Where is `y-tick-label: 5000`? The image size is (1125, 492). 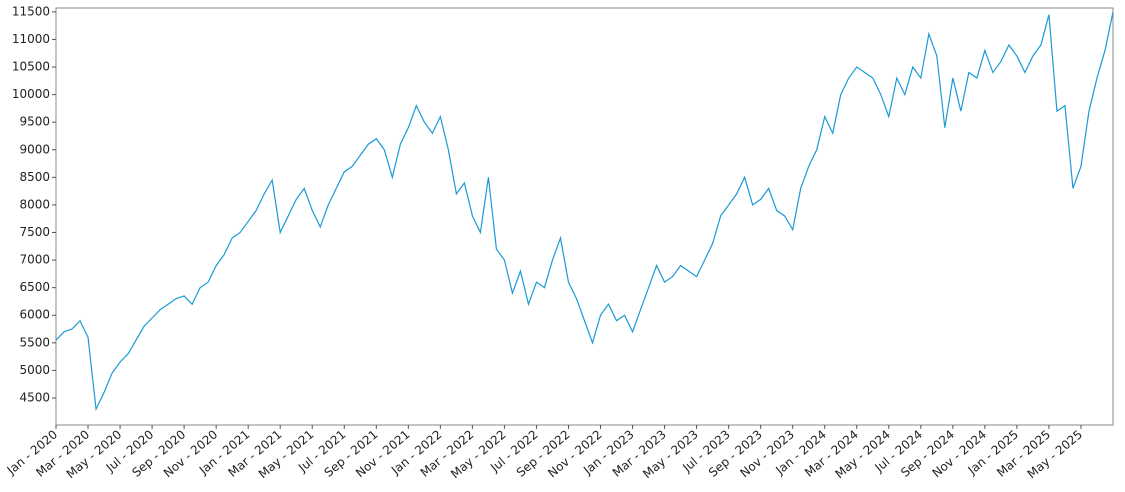 y-tick-label: 5000 is located at coordinates (34, 370).